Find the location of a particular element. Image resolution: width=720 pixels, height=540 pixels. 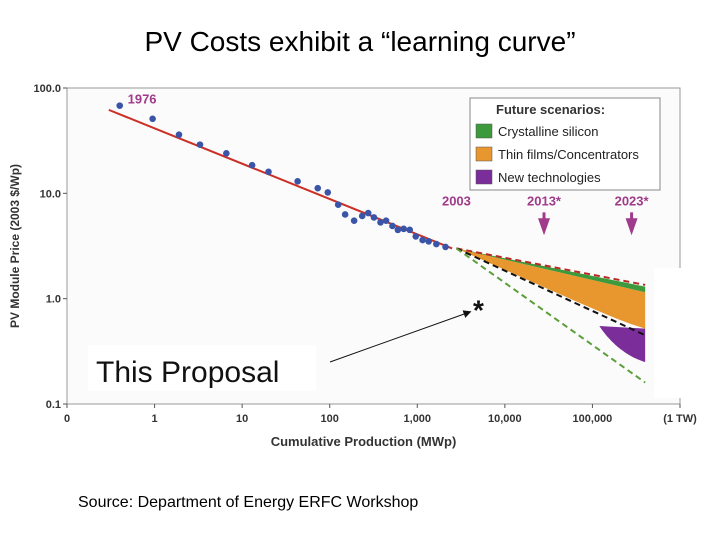

legend-box is located at coordinates (565, 144).